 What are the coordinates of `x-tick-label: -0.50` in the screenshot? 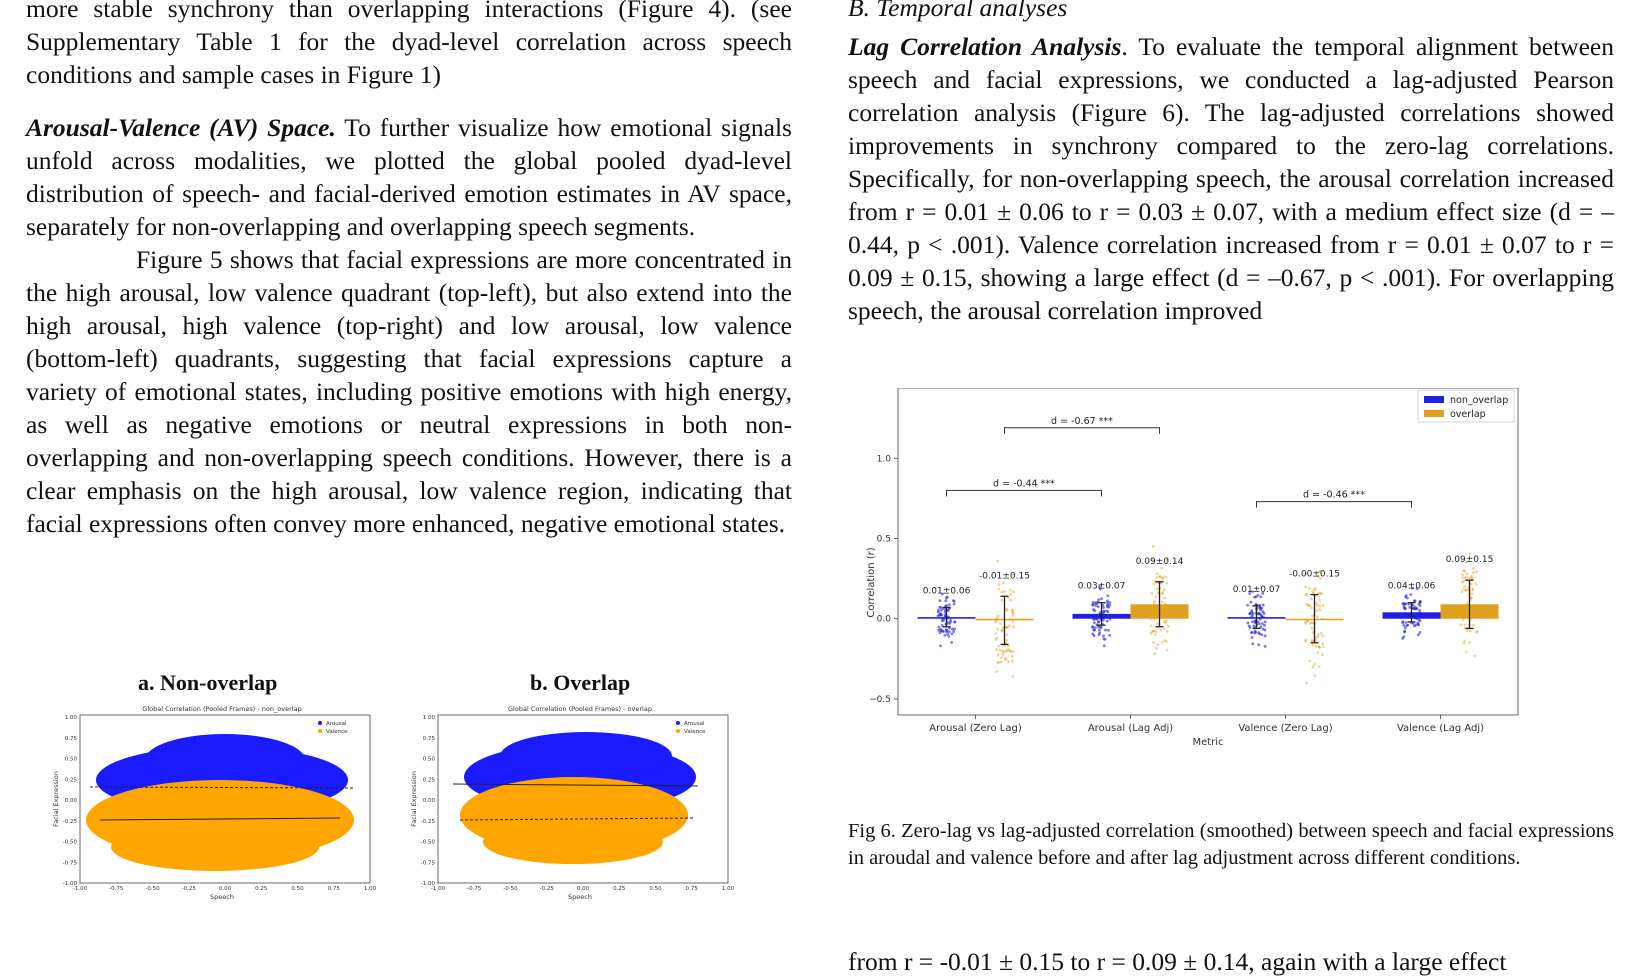 It's located at (152, 889).